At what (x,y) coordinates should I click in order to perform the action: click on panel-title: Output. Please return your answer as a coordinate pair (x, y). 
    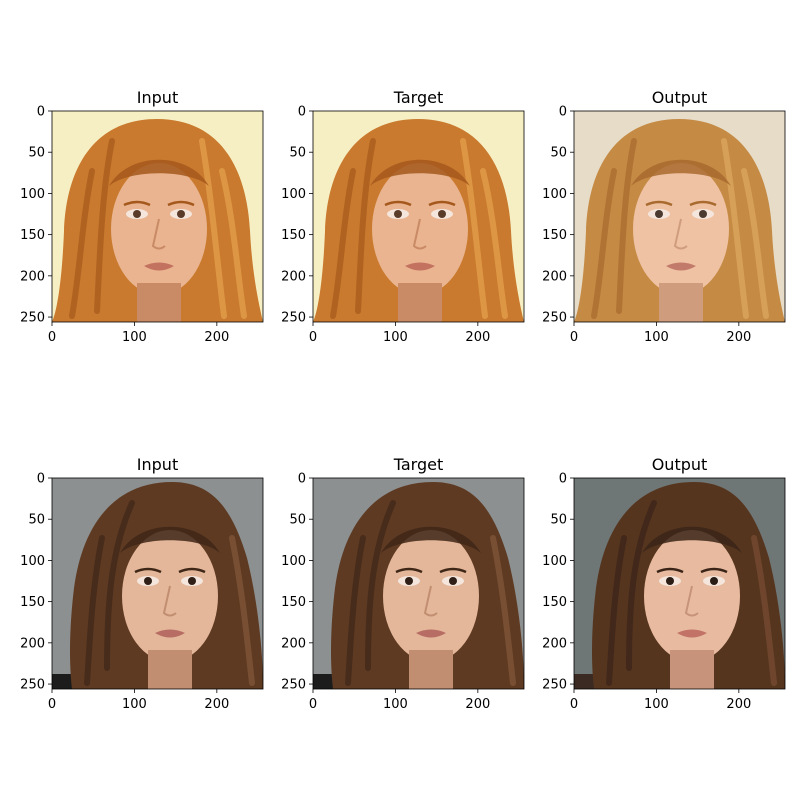
    Looking at the image, I should click on (680, 97).